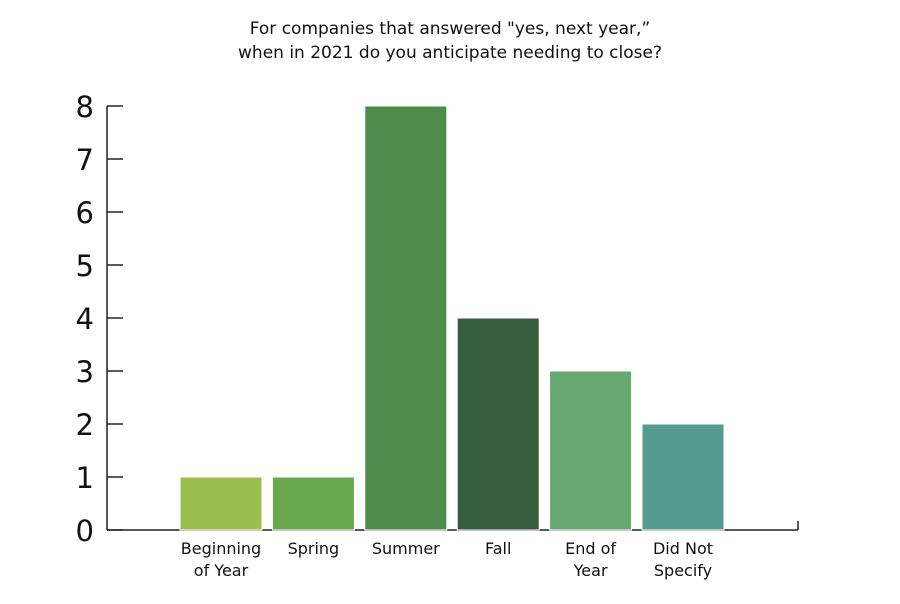 Image resolution: width=900 pixels, height=604 pixels. Describe the element at coordinates (590, 570) in the screenshot. I see `x-tick-label-line: Year` at that location.